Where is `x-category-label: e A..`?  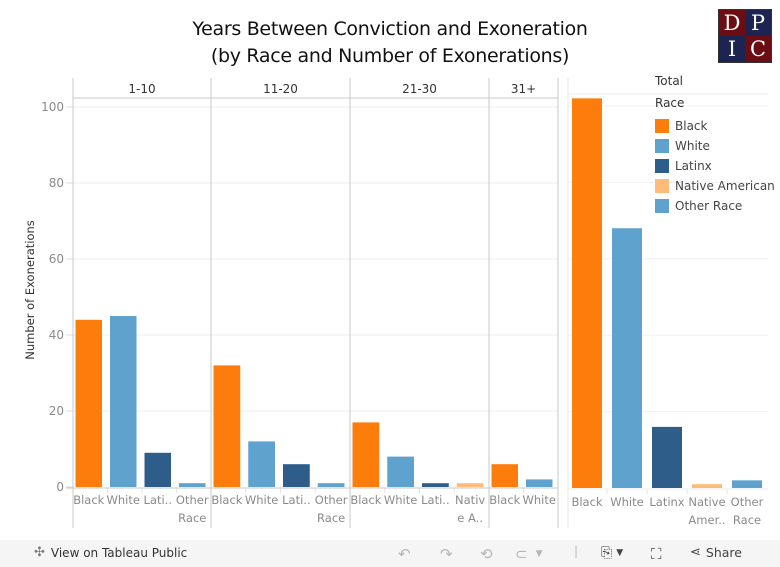 x-category-label: e A.. is located at coordinates (470, 518).